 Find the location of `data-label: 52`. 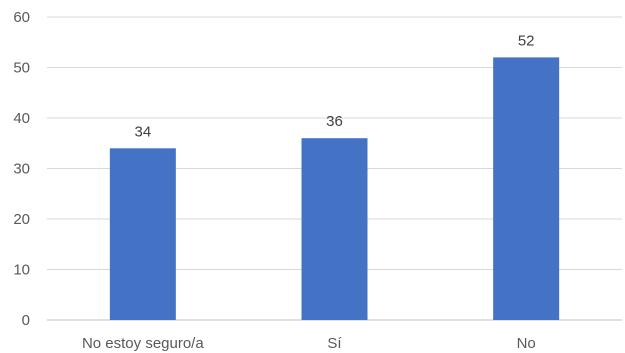

data-label: 52 is located at coordinates (526, 40).